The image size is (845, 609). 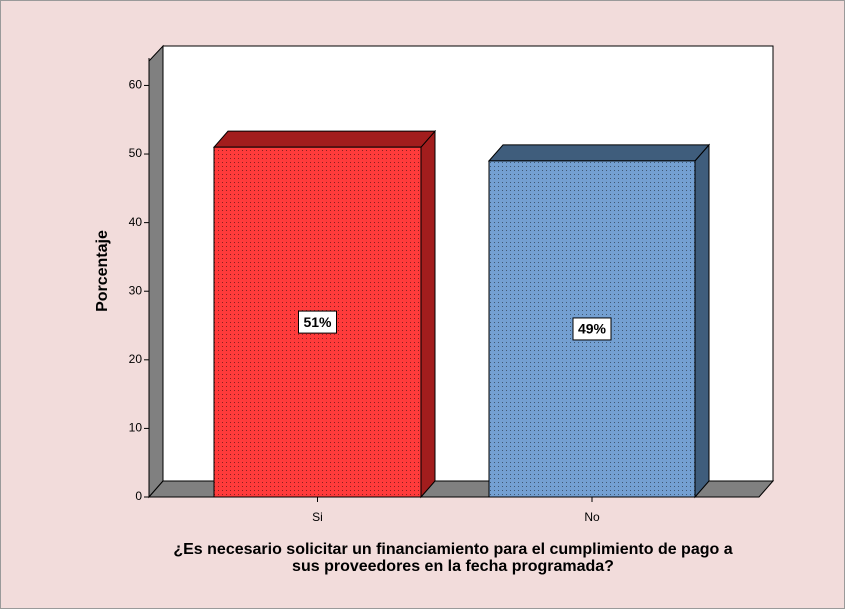 What do you see at coordinates (592, 517) in the screenshot?
I see `x-tick-label: No` at bounding box center [592, 517].